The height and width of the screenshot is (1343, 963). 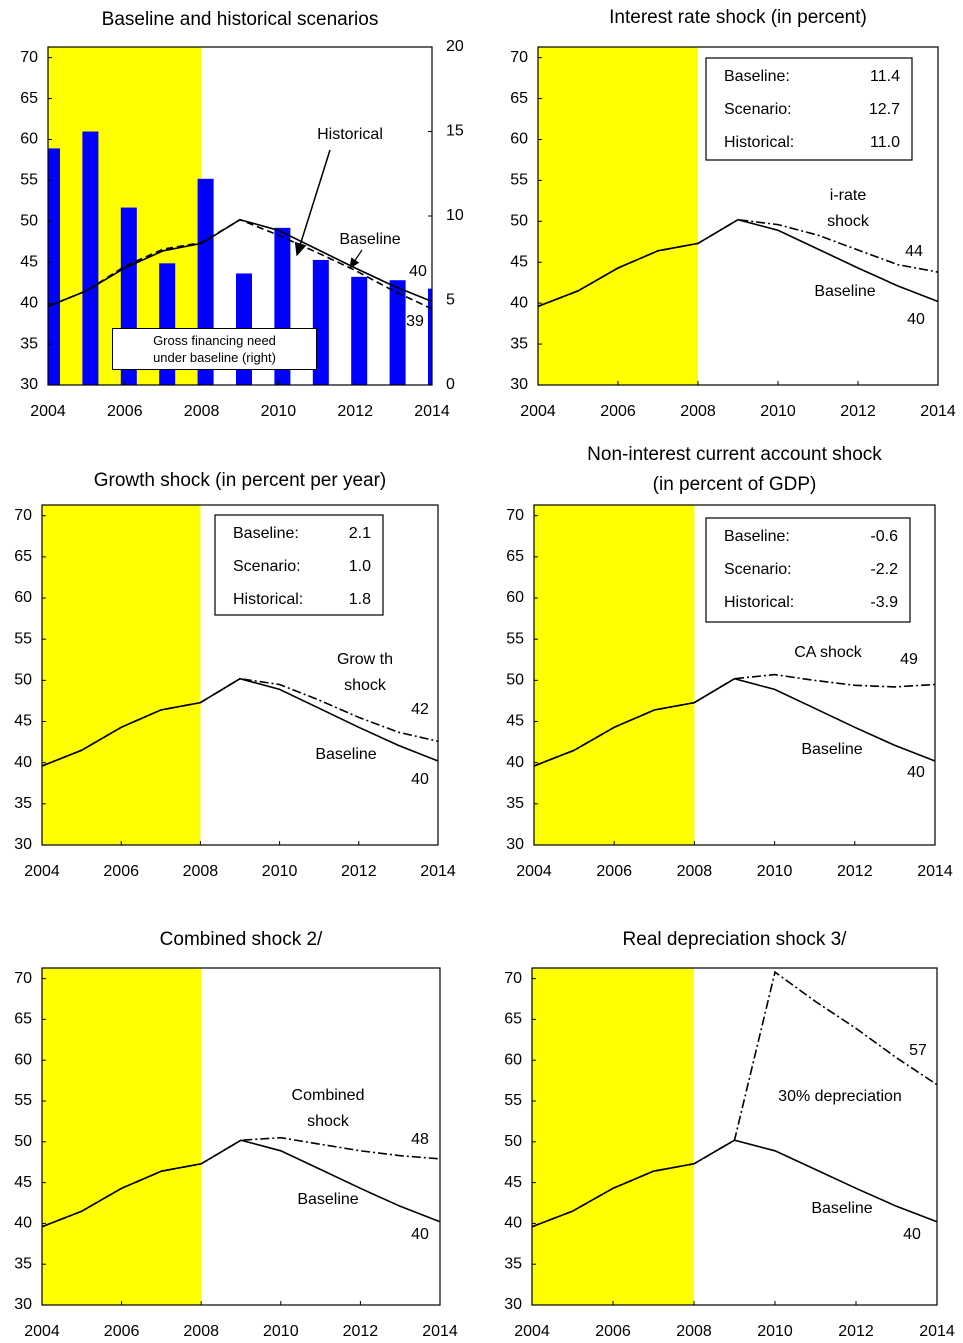 I want to click on y2-tick-label: 5, so click(x=450, y=300).